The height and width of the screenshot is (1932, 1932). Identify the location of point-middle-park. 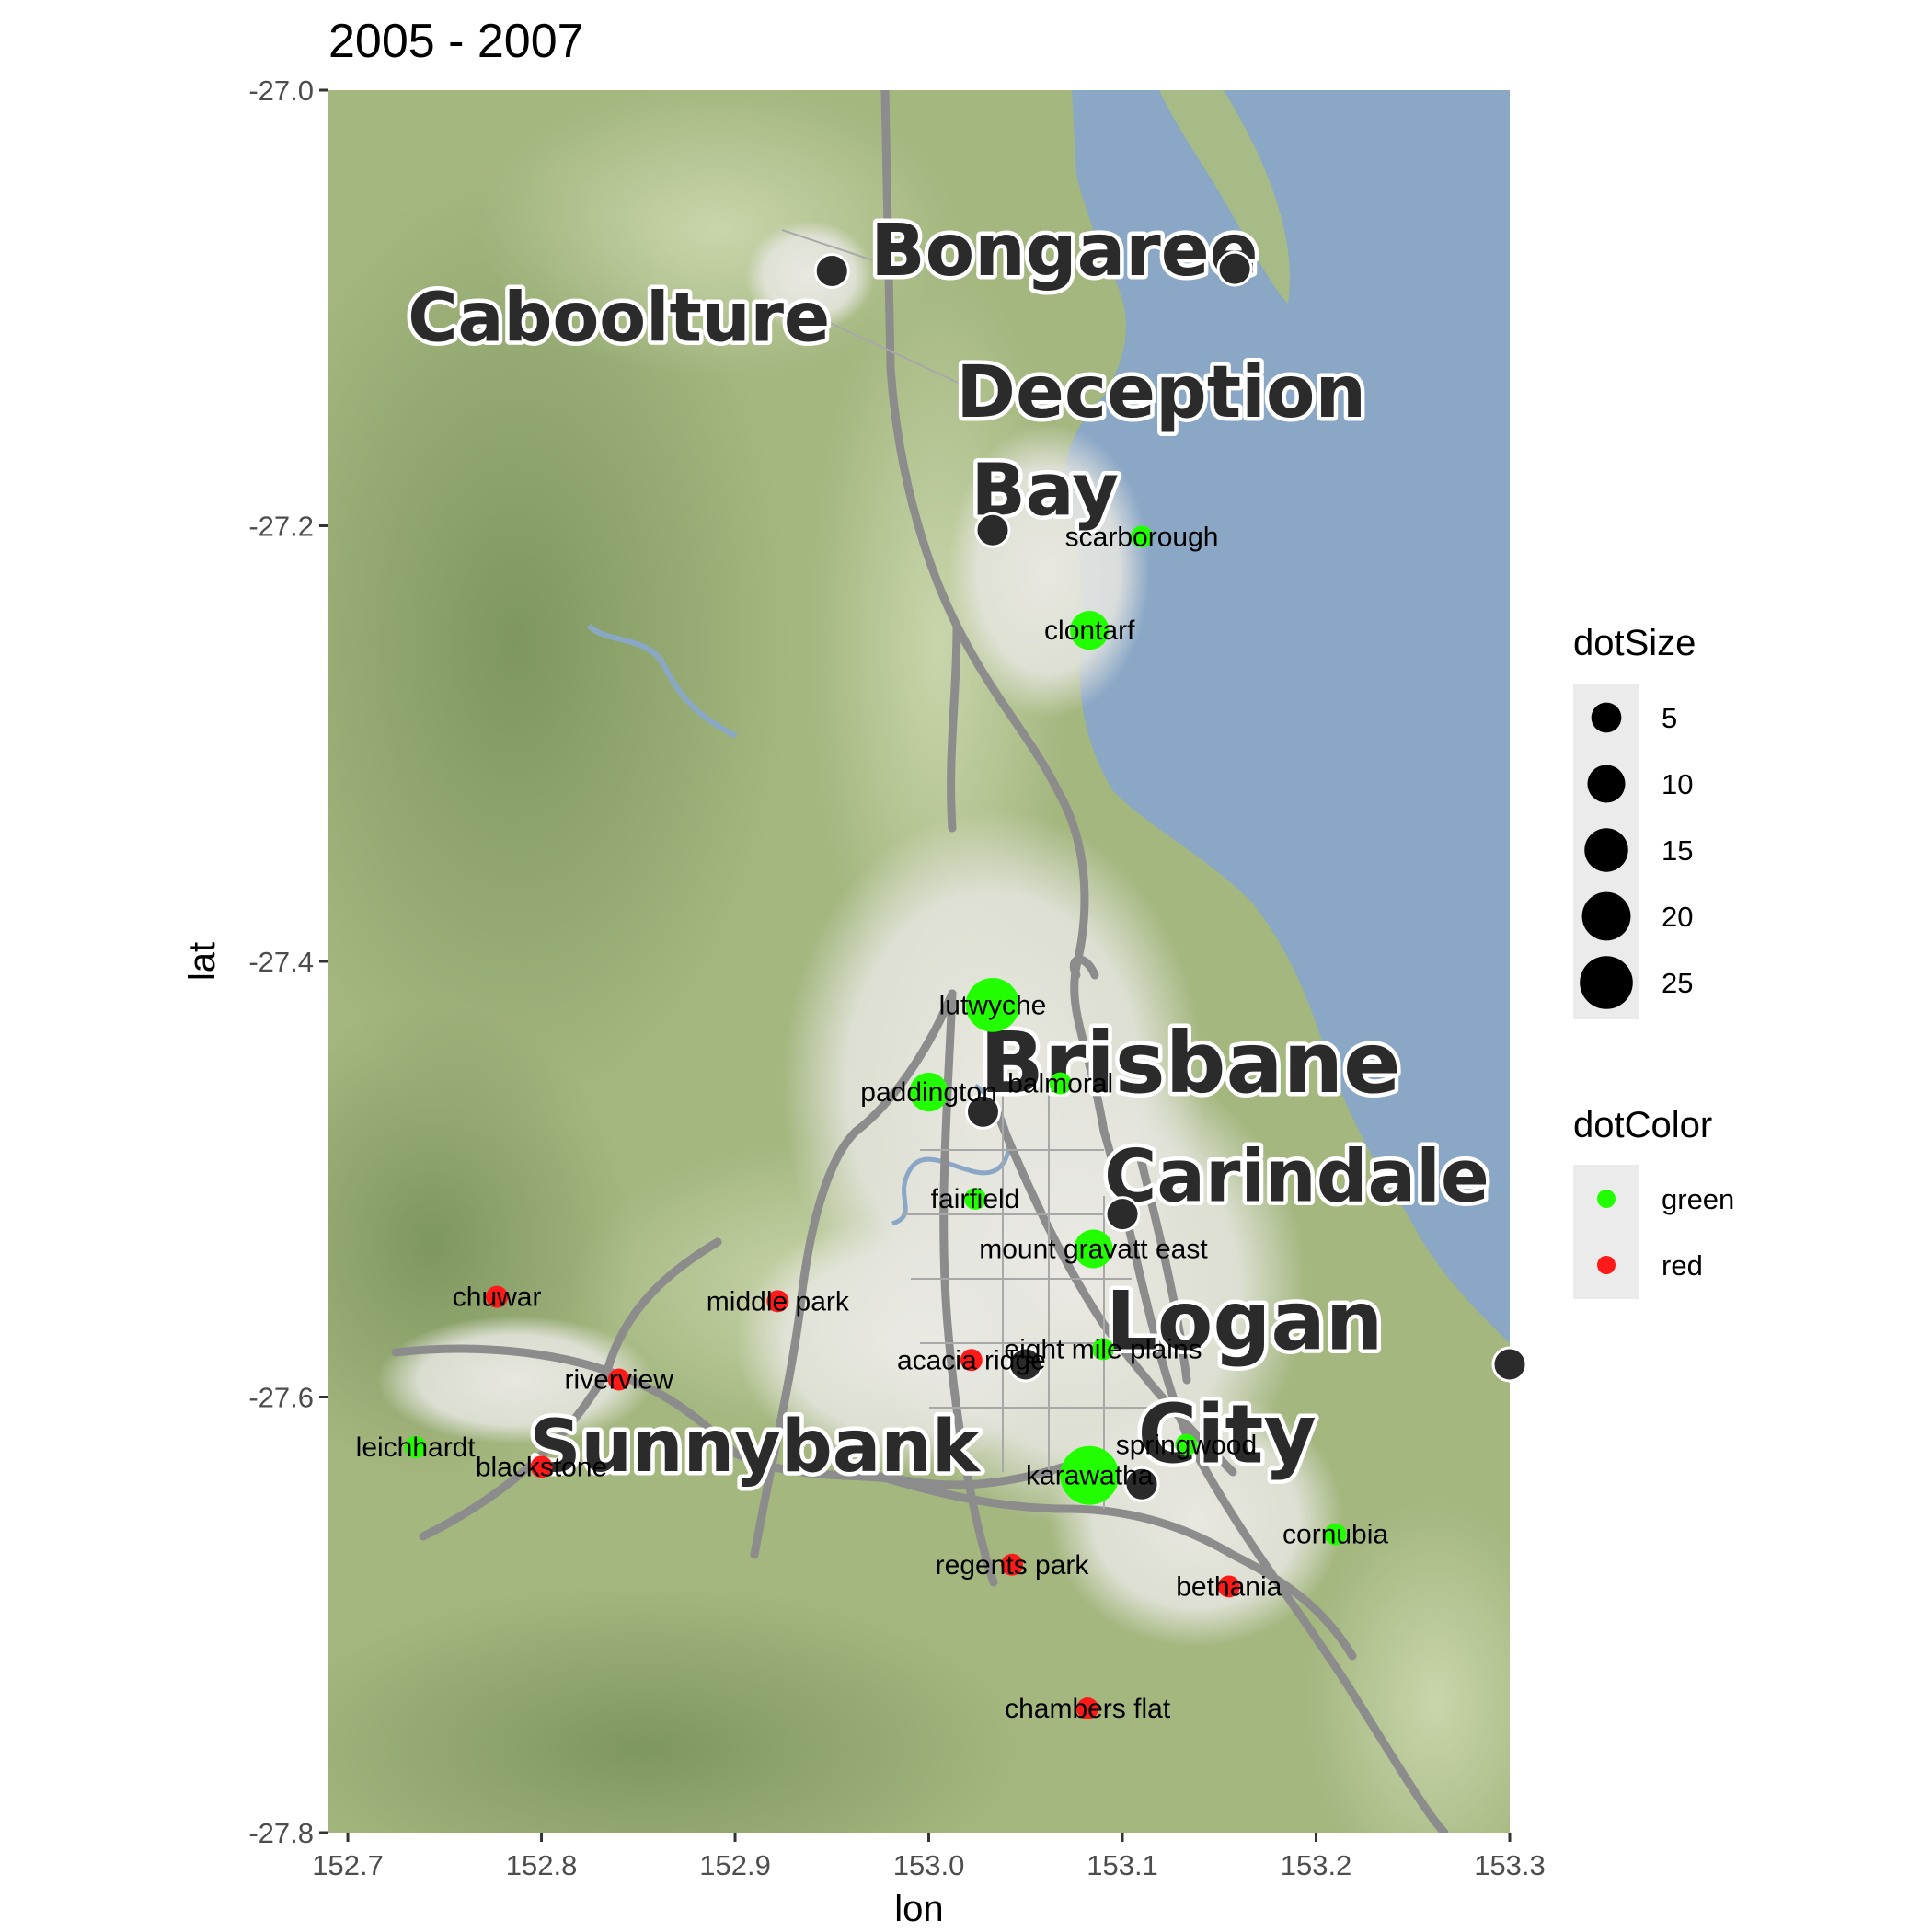
(777, 1301).